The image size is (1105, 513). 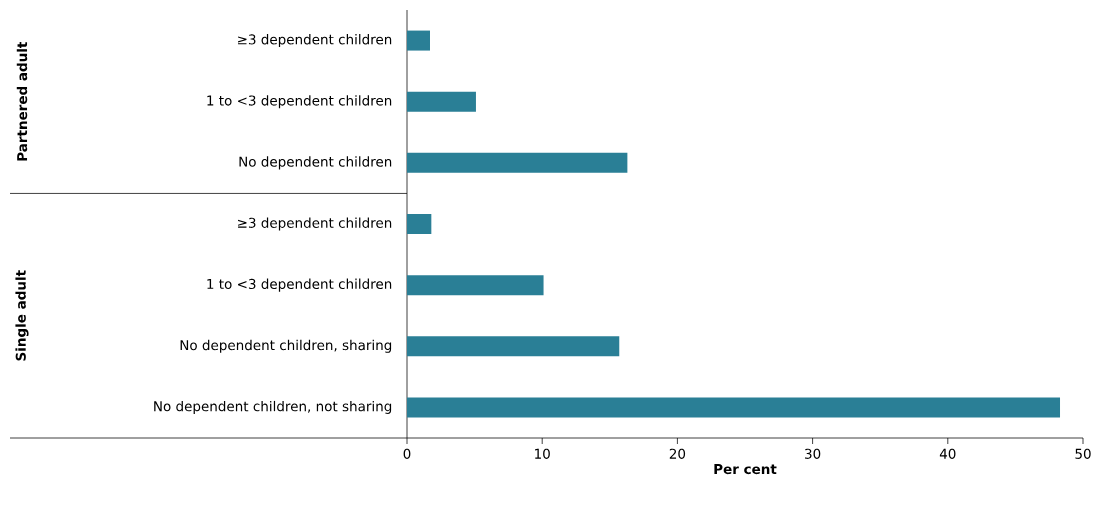 What do you see at coordinates (407, 453) in the screenshot?
I see `x-tick-label: 0` at bounding box center [407, 453].